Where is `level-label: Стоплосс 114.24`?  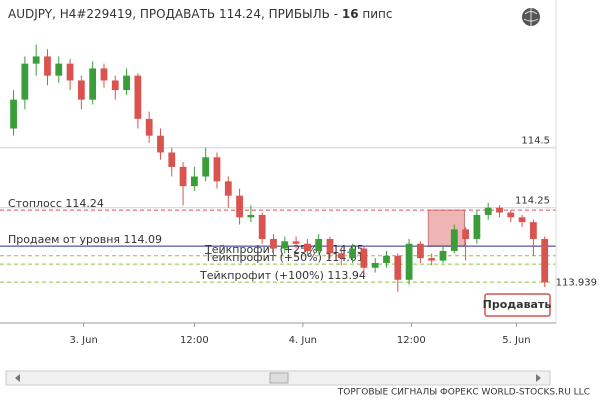
level-label: Стоплосс 114.24 is located at coordinates (56, 203).